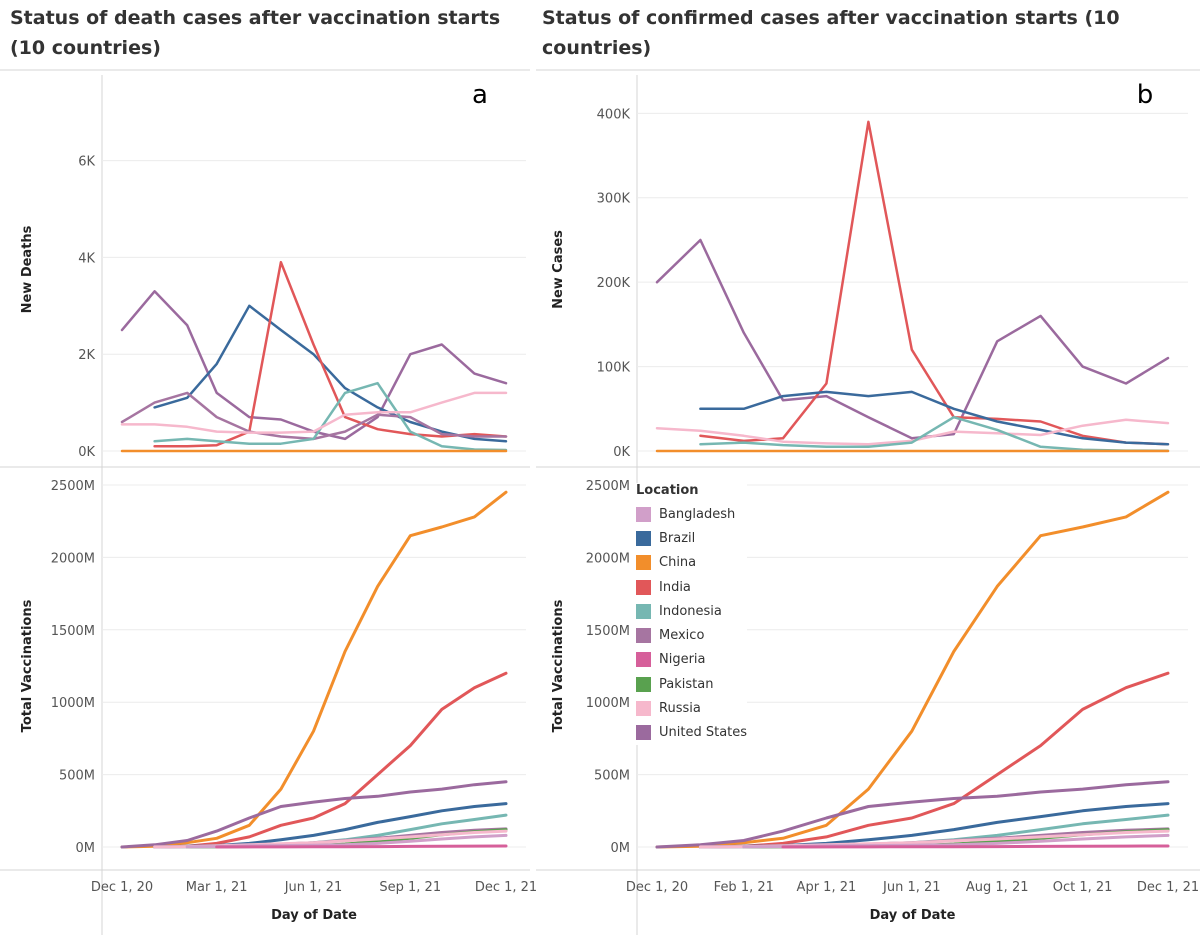  I want to click on legend-item: Indonesia, so click(691, 611).